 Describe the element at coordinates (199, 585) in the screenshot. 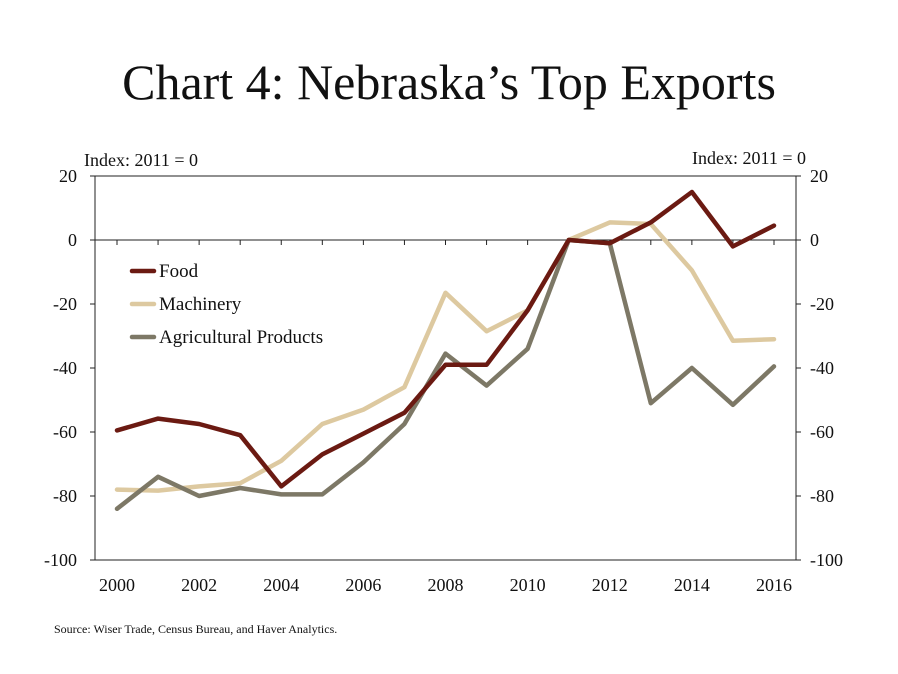

I see `x-tick-label: 2002` at that location.